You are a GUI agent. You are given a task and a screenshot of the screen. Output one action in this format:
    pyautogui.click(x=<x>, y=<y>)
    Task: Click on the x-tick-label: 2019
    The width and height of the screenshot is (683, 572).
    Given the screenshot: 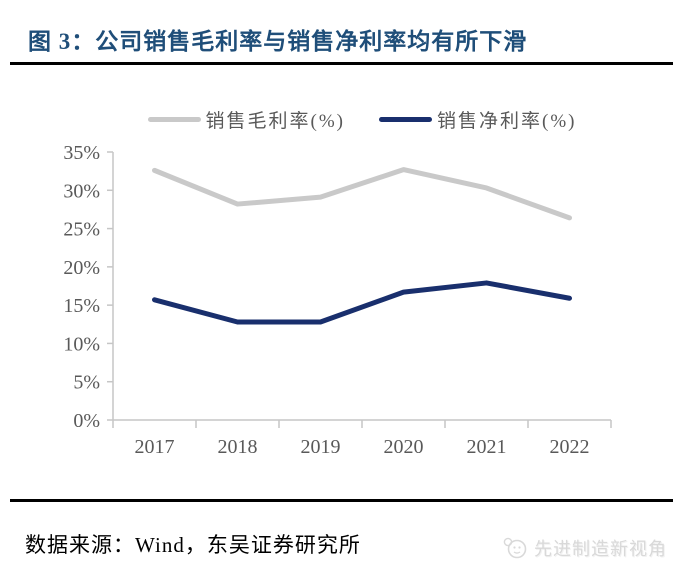 What is the action you would take?
    pyautogui.click(x=321, y=447)
    